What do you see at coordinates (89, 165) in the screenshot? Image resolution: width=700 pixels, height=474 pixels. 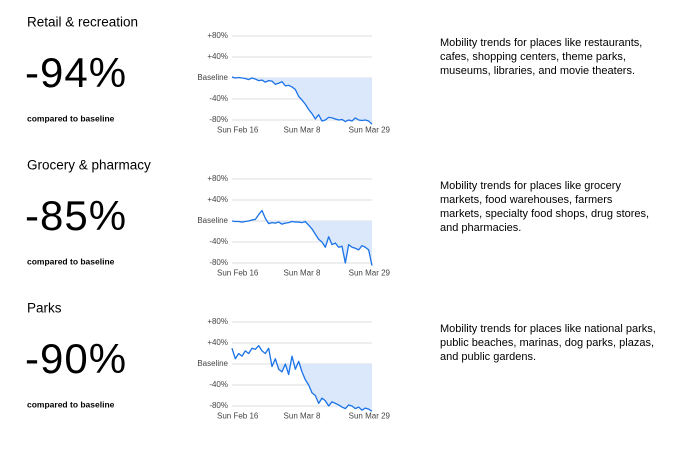 I see `panel-title: Grocery & pharmacy` at bounding box center [89, 165].